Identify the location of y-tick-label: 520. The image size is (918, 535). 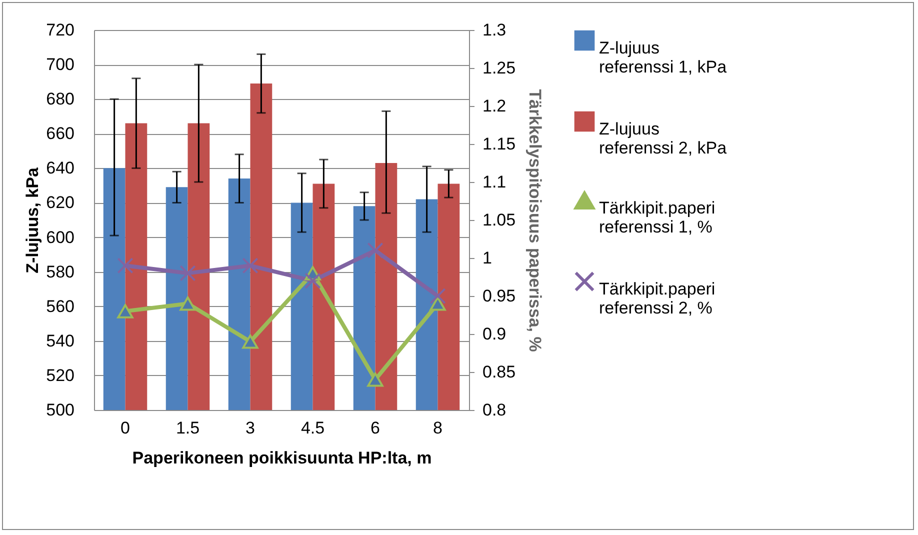
(60, 375).